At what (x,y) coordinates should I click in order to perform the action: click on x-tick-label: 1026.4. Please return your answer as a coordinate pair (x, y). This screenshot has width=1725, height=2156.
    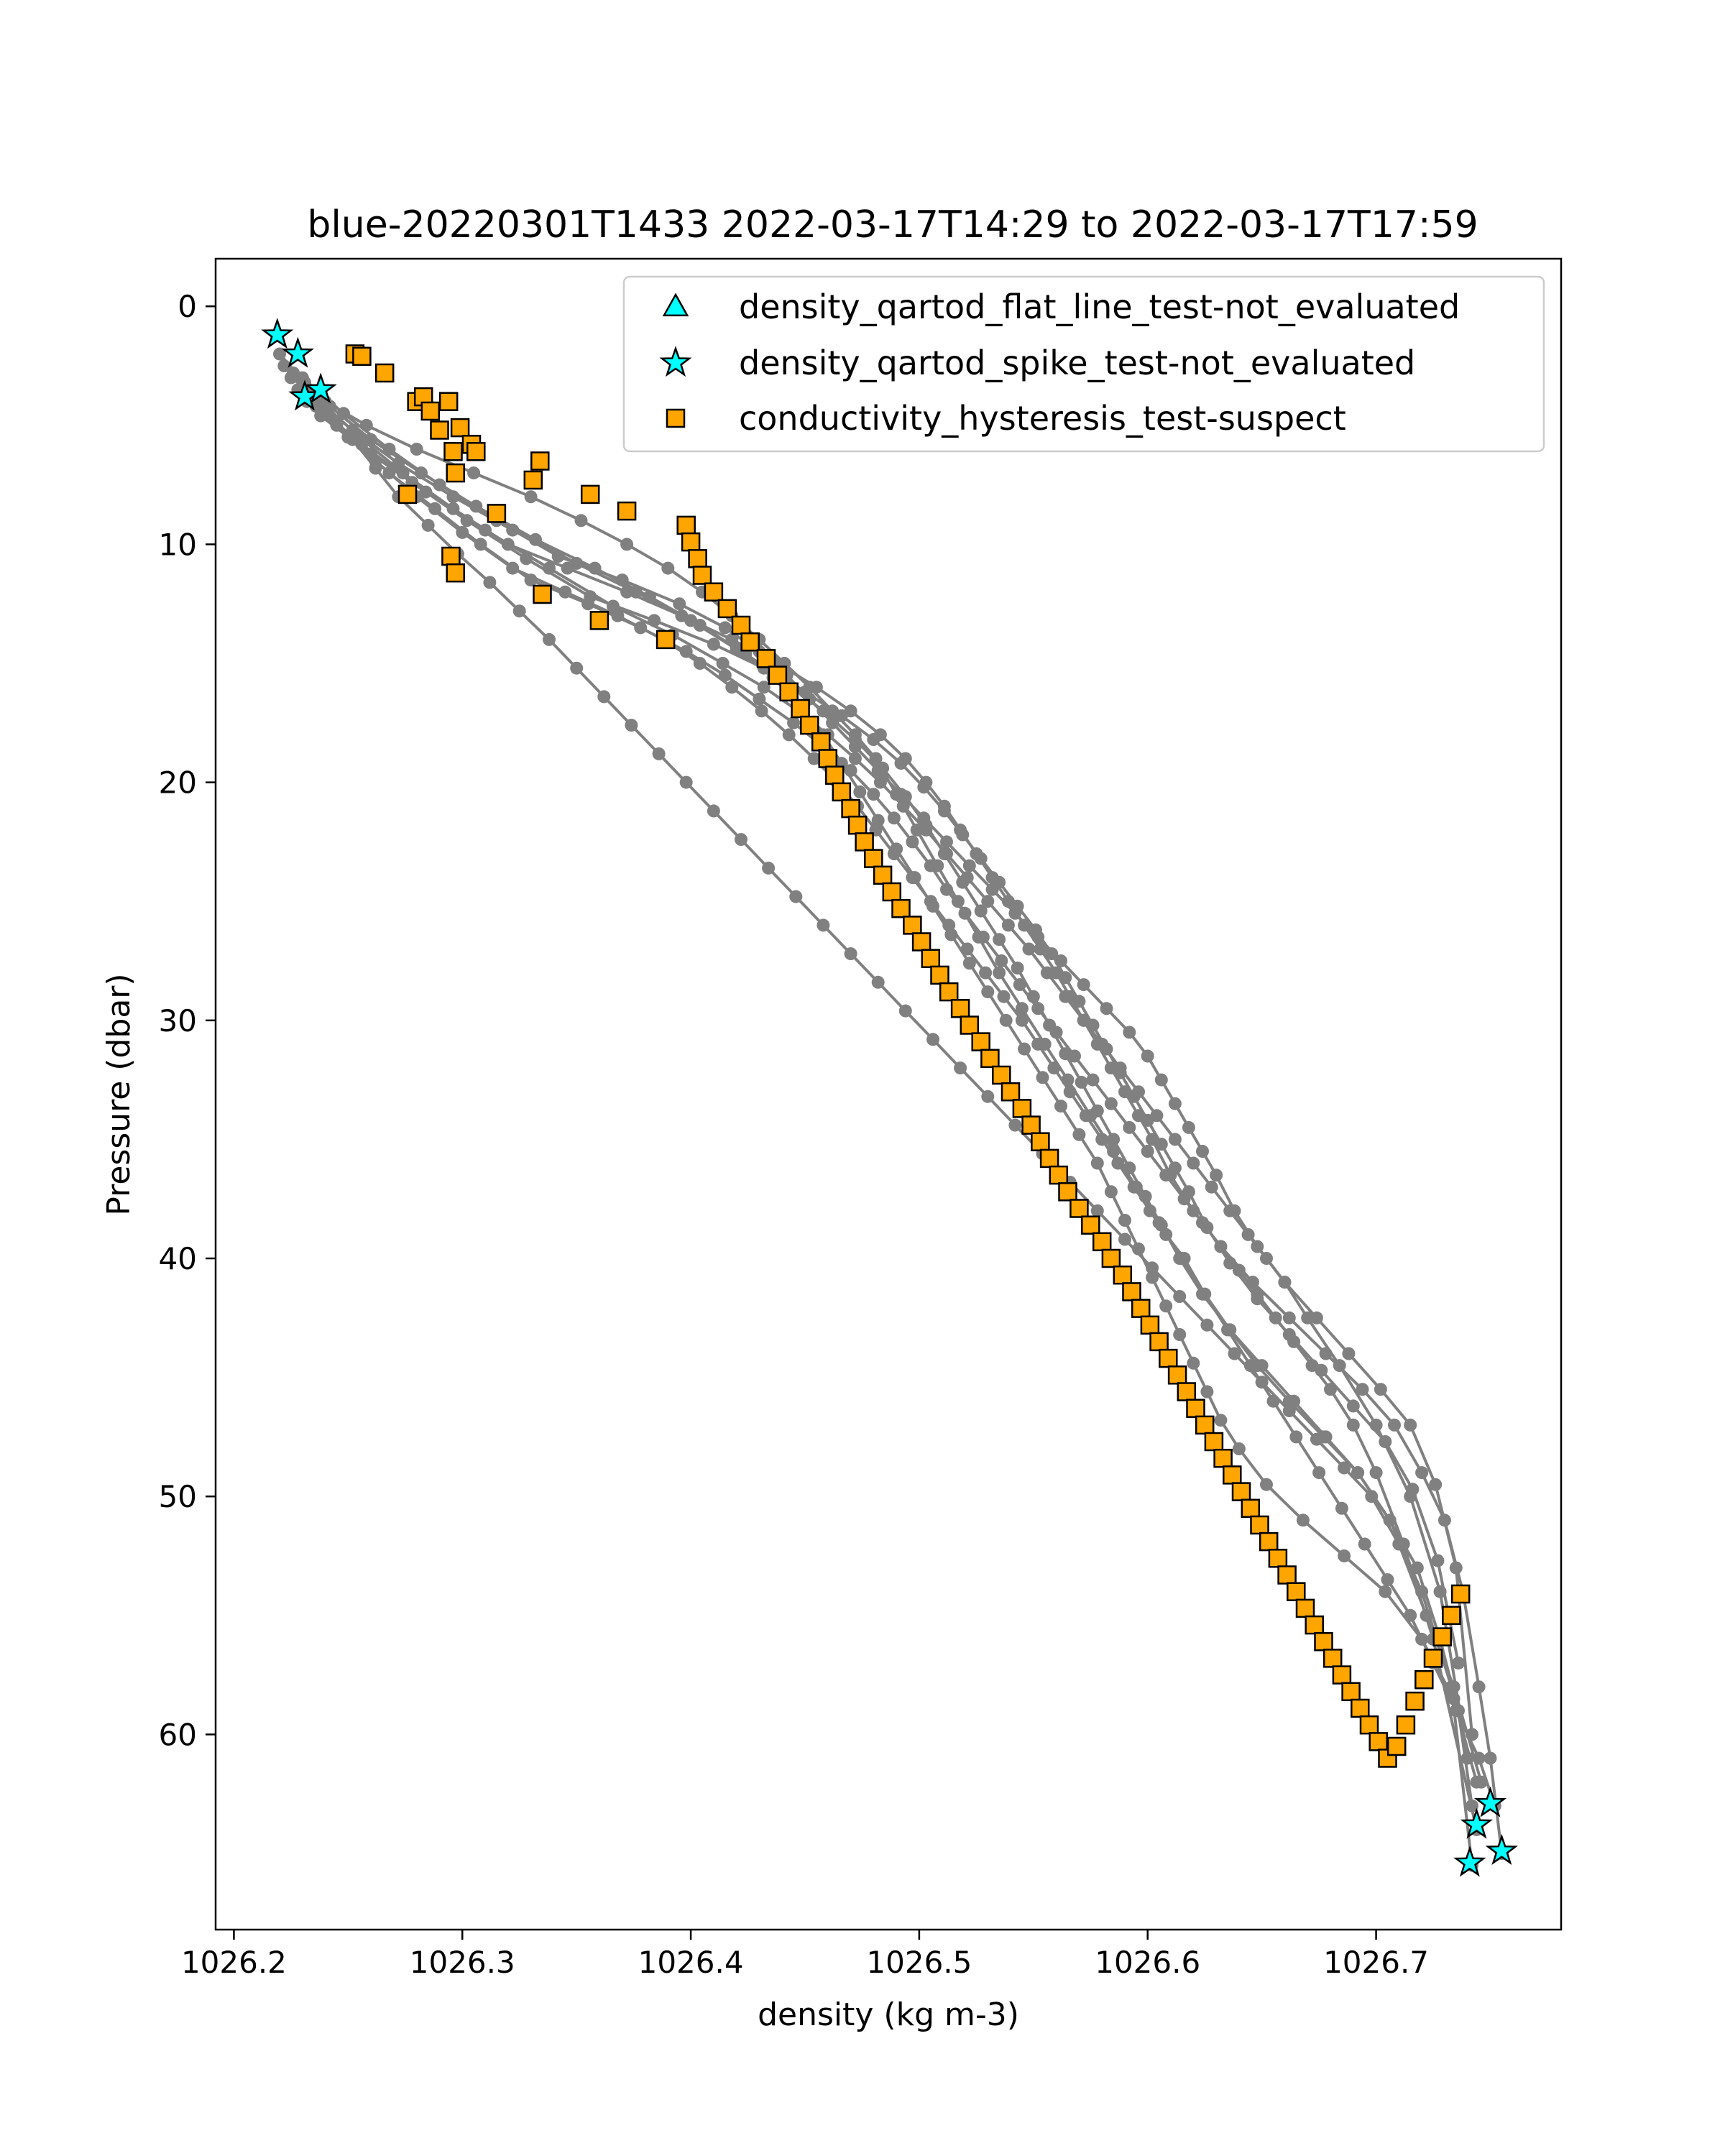
    Looking at the image, I should click on (691, 1963).